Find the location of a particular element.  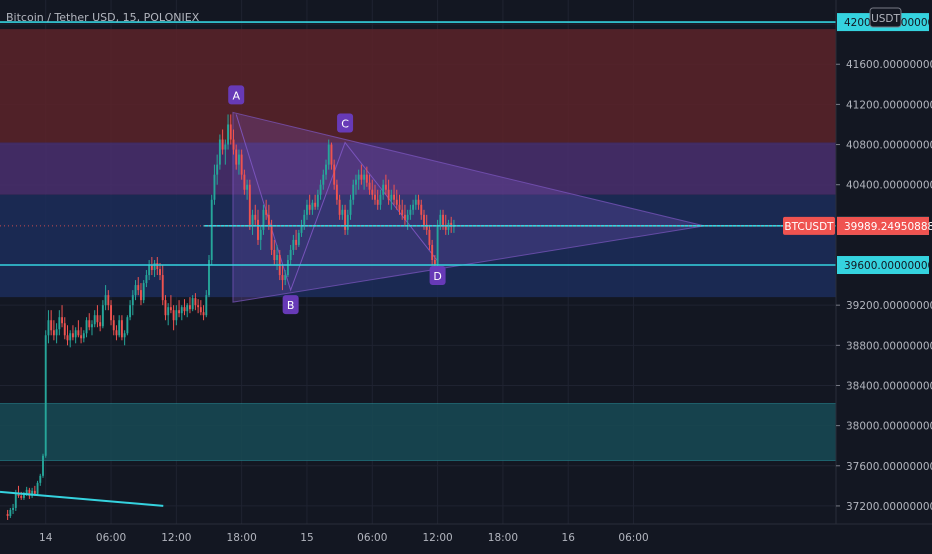

symbol-tag-label: BTCUSDT is located at coordinates (809, 227).